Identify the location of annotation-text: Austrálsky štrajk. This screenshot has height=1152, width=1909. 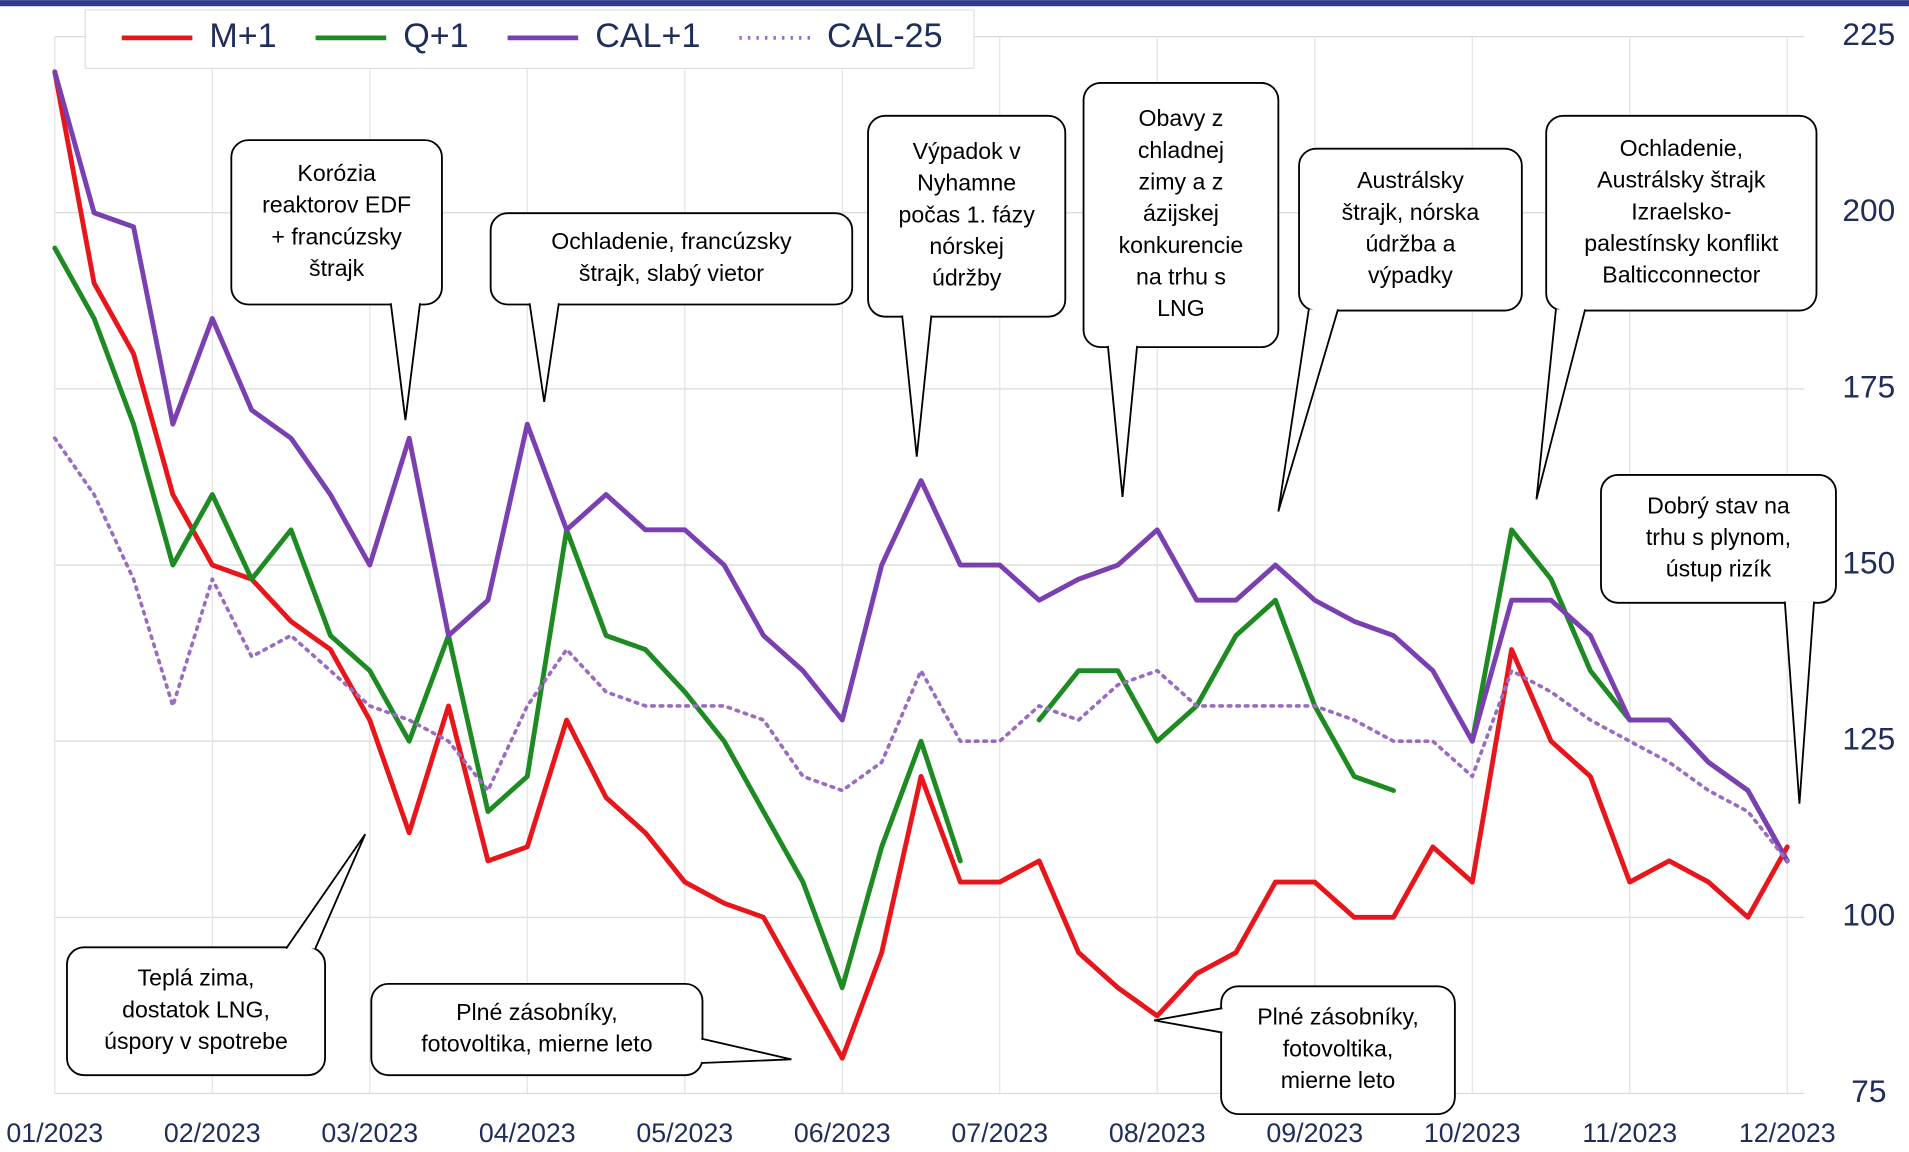
(1681, 180).